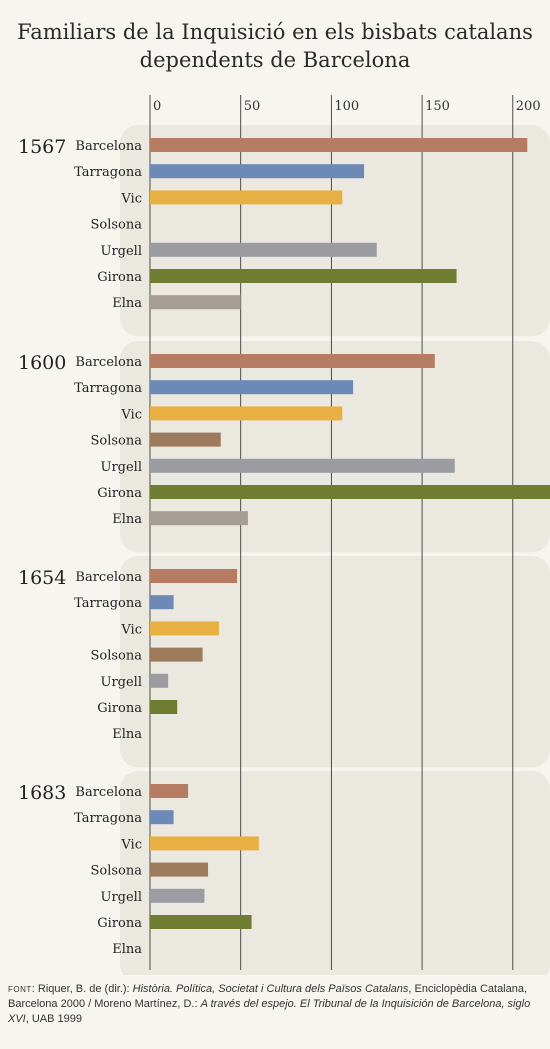  I want to click on x-tick-label: 150, so click(437, 106).